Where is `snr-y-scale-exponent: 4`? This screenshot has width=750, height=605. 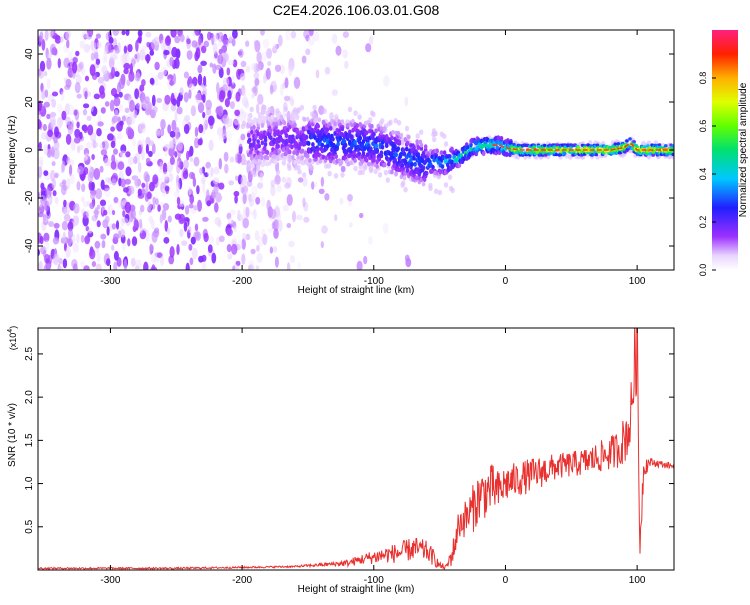
snr-y-scale-exponent: 4 is located at coordinates (10, 331).